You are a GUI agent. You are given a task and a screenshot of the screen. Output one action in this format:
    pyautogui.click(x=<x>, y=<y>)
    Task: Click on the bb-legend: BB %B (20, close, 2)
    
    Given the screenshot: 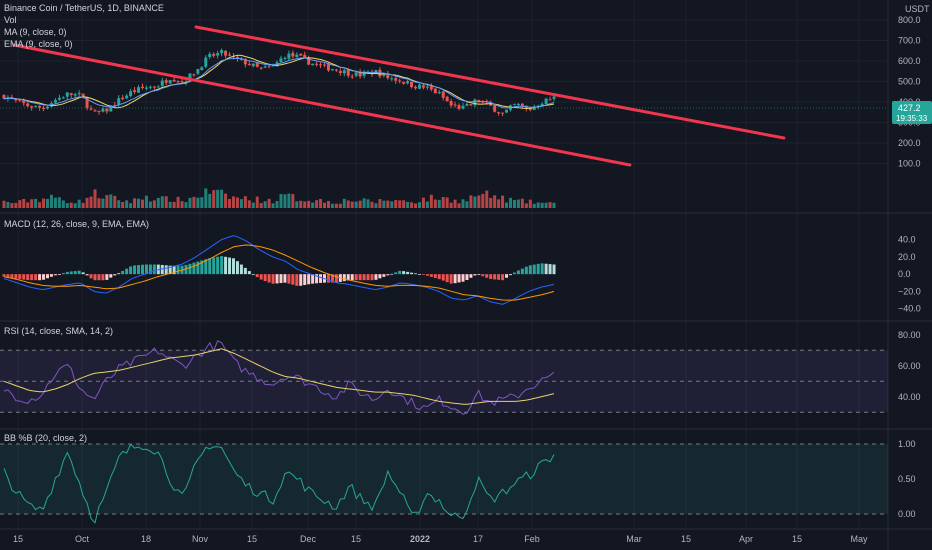 What is the action you would take?
    pyautogui.click(x=45, y=438)
    